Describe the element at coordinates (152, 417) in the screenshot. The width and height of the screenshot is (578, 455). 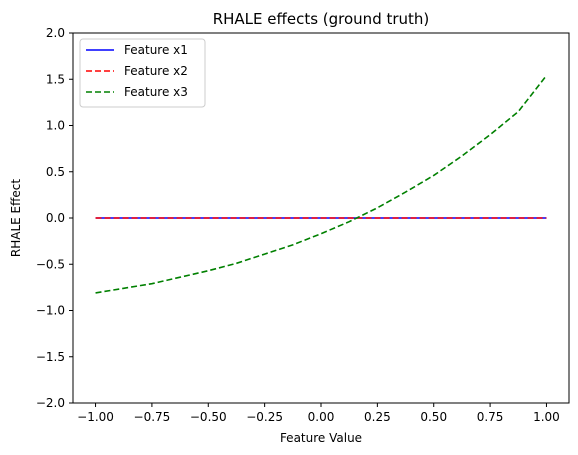
I see `x-tick-label: −0.75` at that location.